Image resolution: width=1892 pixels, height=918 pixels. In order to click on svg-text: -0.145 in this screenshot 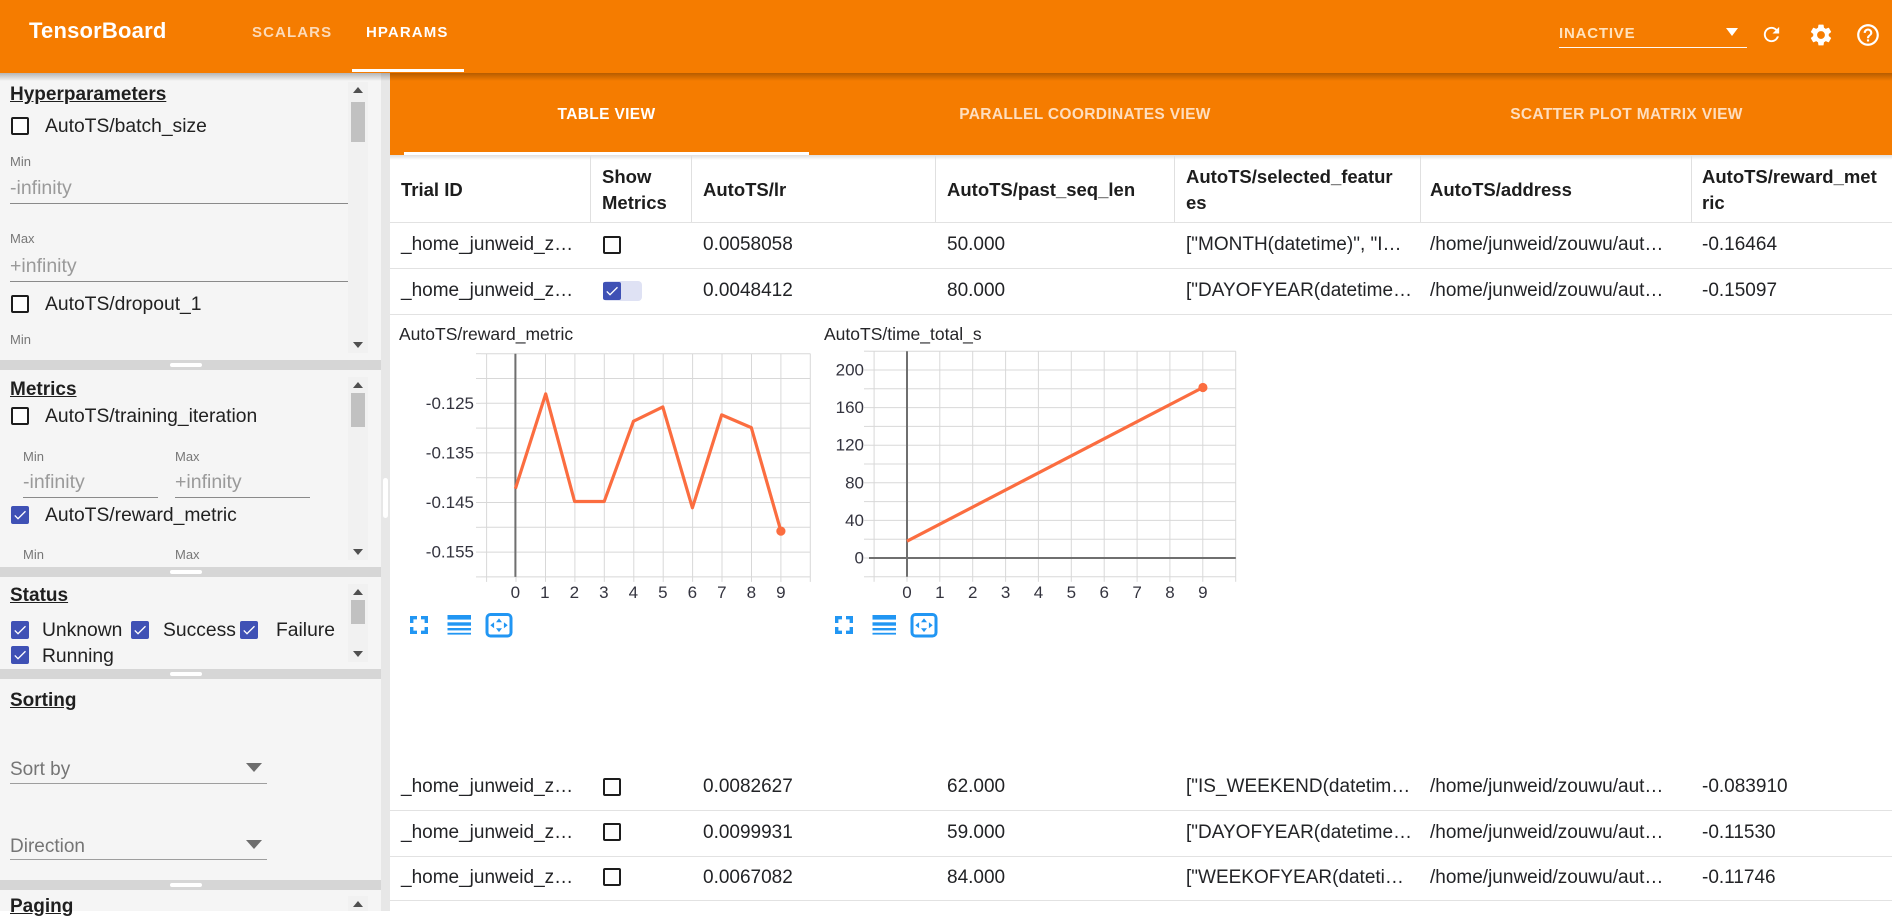, I will do `click(450, 502)`.